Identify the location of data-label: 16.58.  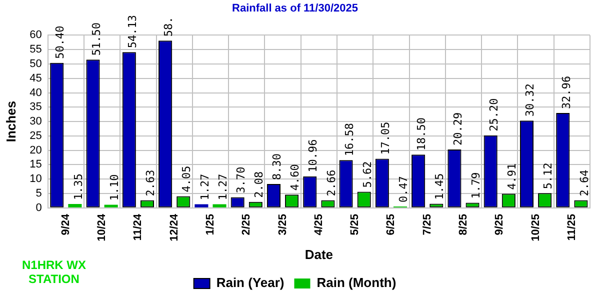
(349, 139).